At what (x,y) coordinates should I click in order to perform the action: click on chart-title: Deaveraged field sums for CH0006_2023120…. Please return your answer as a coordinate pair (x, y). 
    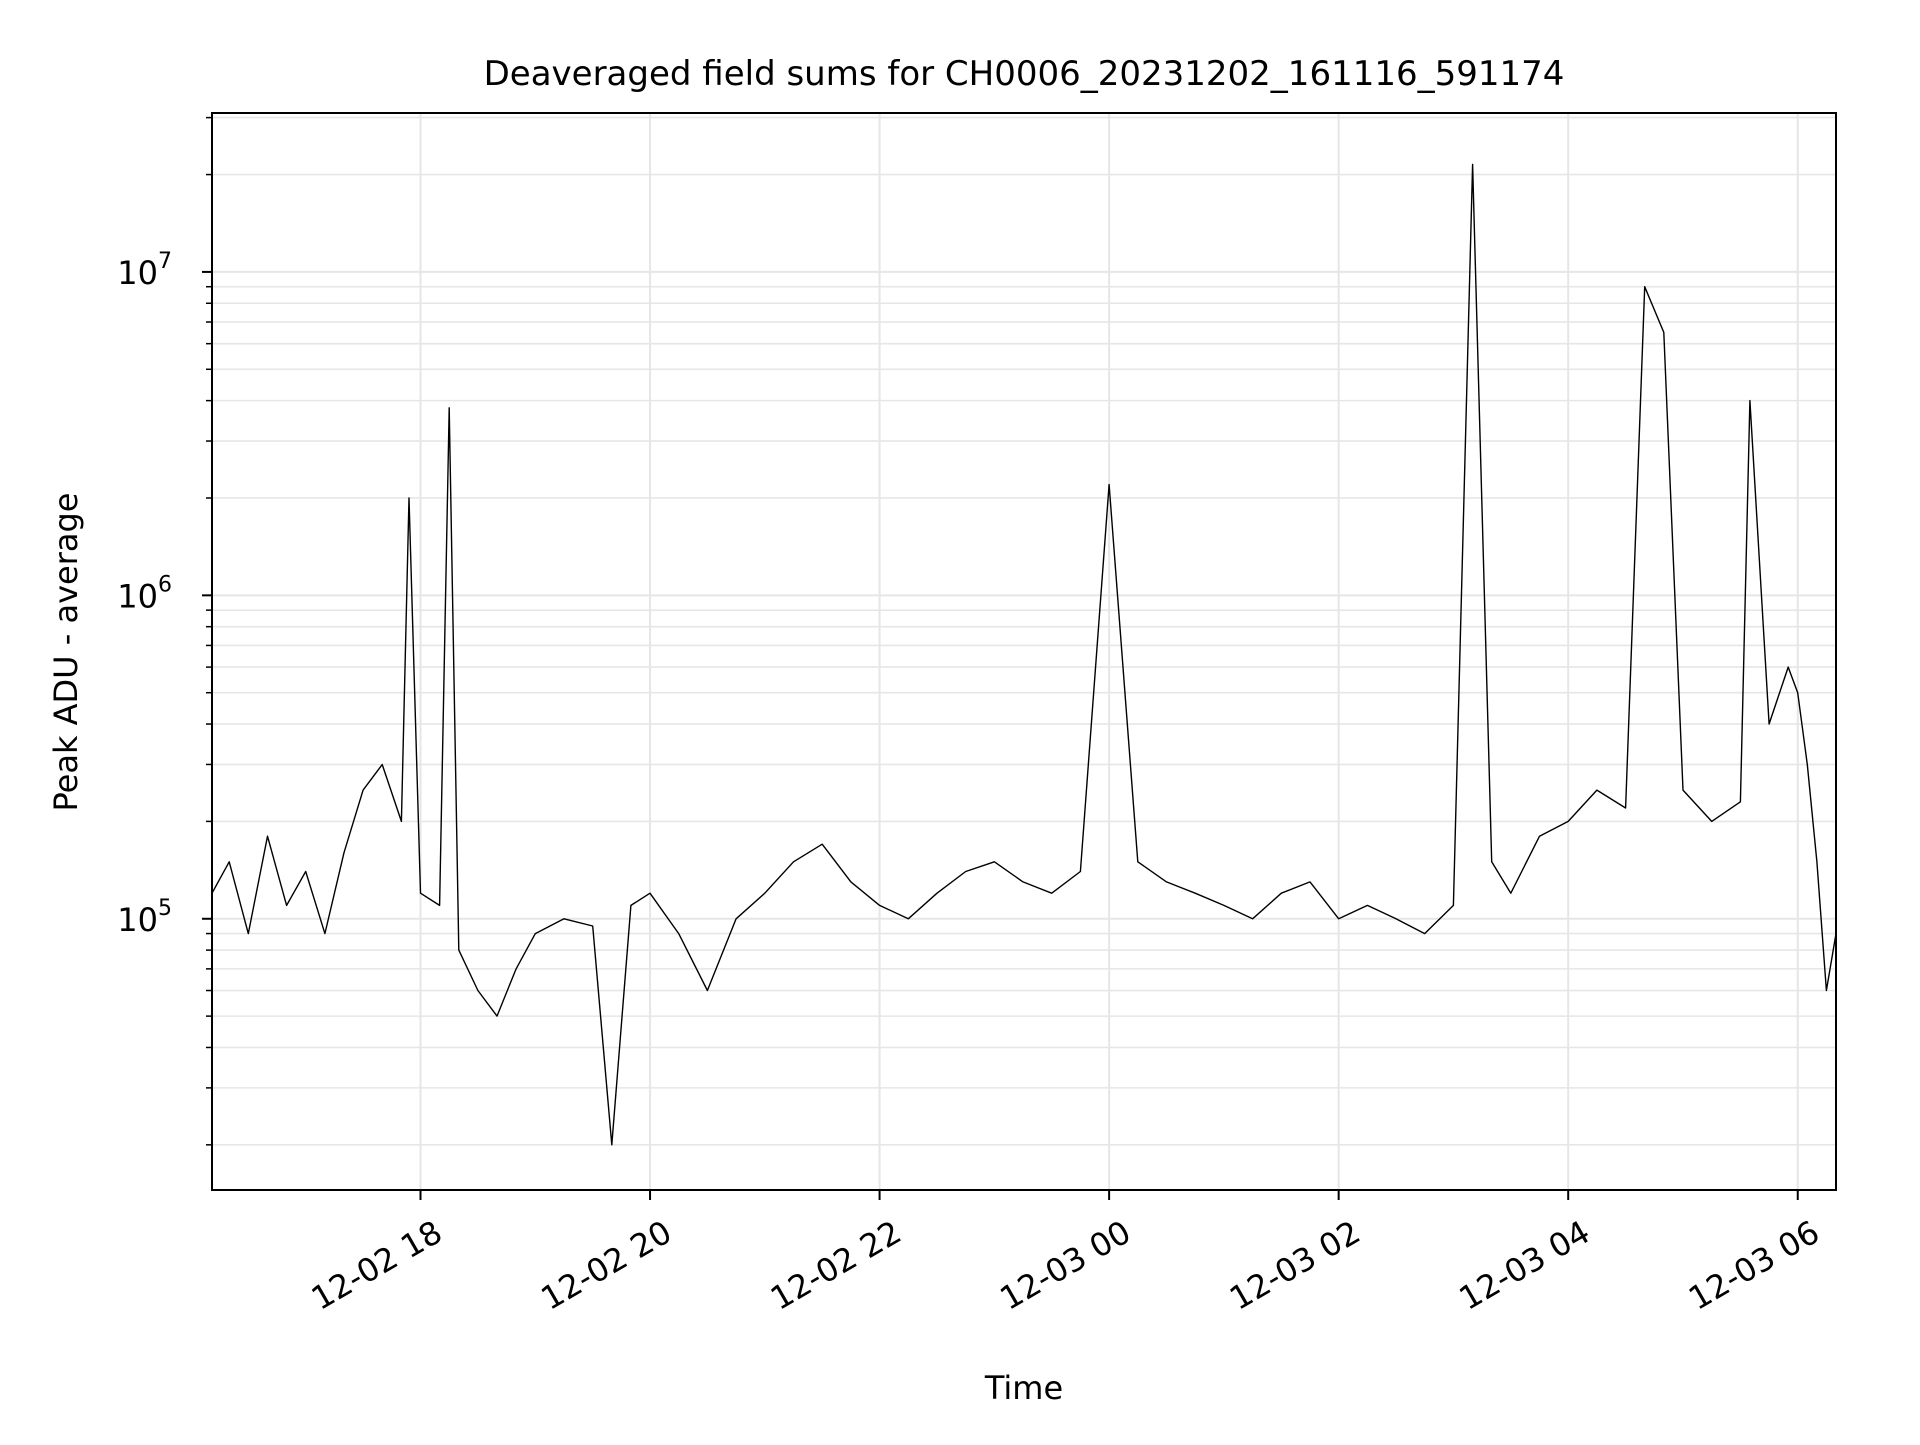
    Looking at the image, I should click on (1024, 74).